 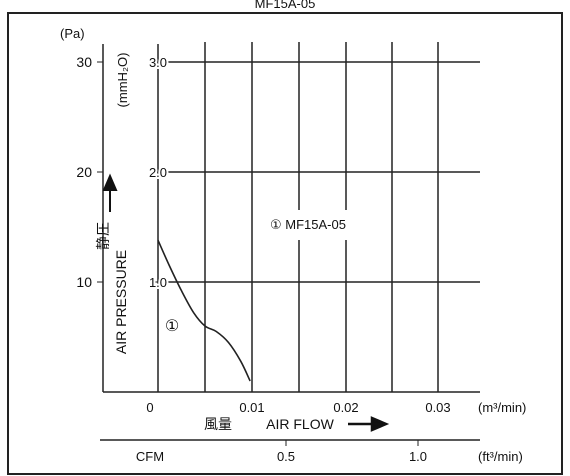 What do you see at coordinates (72, 33) in the screenshot?
I see `pa-unit-label: (Pa)` at bounding box center [72, 33].